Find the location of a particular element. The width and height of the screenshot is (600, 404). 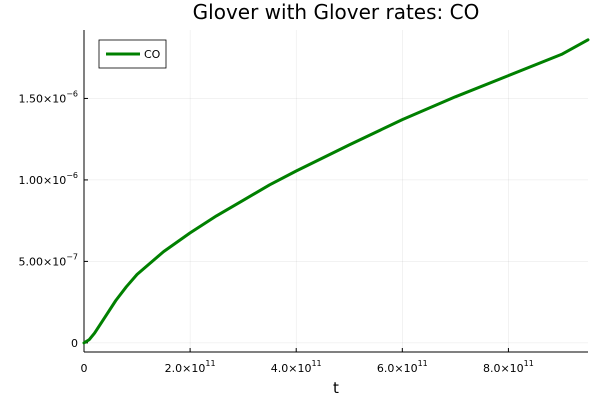

chart-title: Glover with Glover rates: CO is located at coordinates (336, 12).